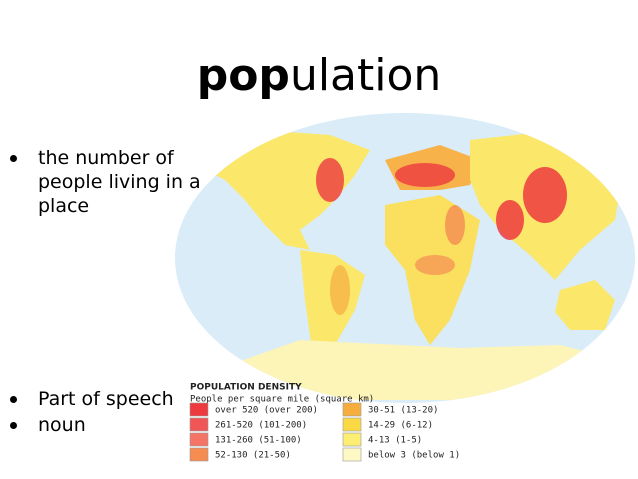 This screenshot has width=638, height=479. What do you see at coordinates (403, 411) in the screenshot?
I see `legend-label: 30-51 (13-20)` at bounding box center [403, 411].